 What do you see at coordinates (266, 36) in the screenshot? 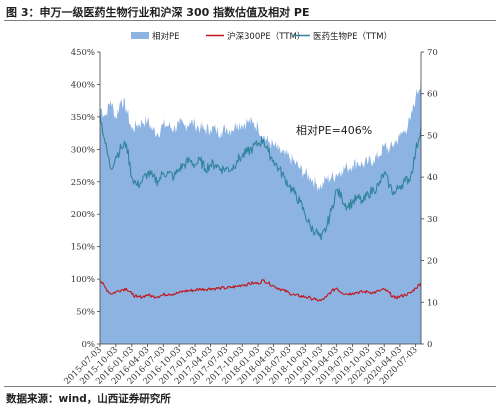
I see `legend-label: 沪深300PE（TTM）` at bounding box center [266, 36].